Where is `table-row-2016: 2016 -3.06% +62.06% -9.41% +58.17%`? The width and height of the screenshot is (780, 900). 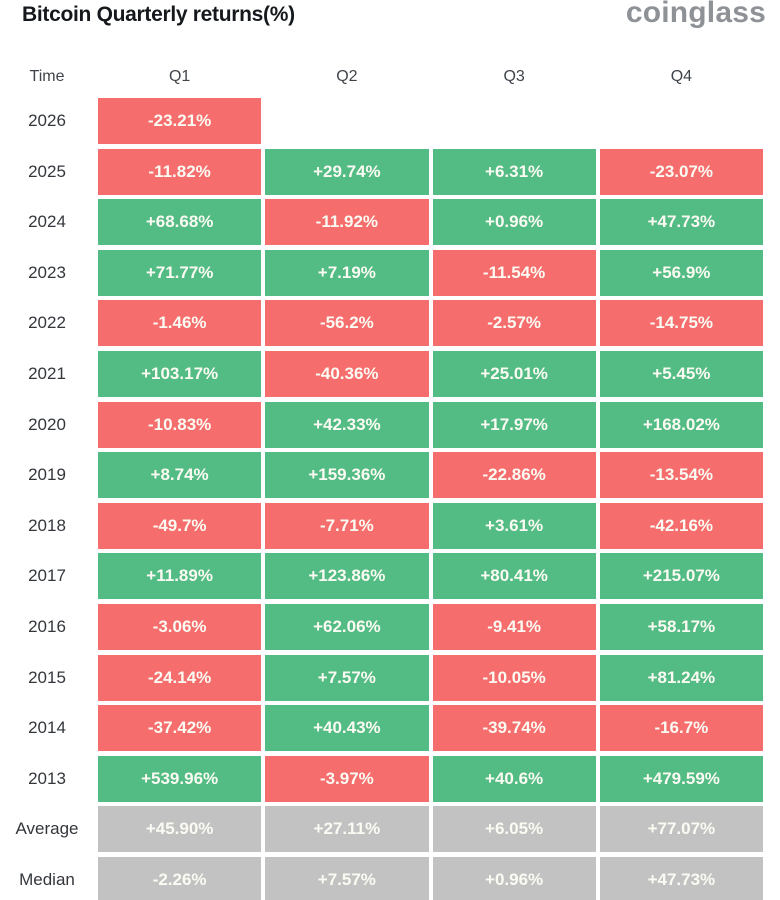 table-row-2016: 2016 -3.06% +62.06% -9.41% +58.17% is located at coordinates (390, 626).